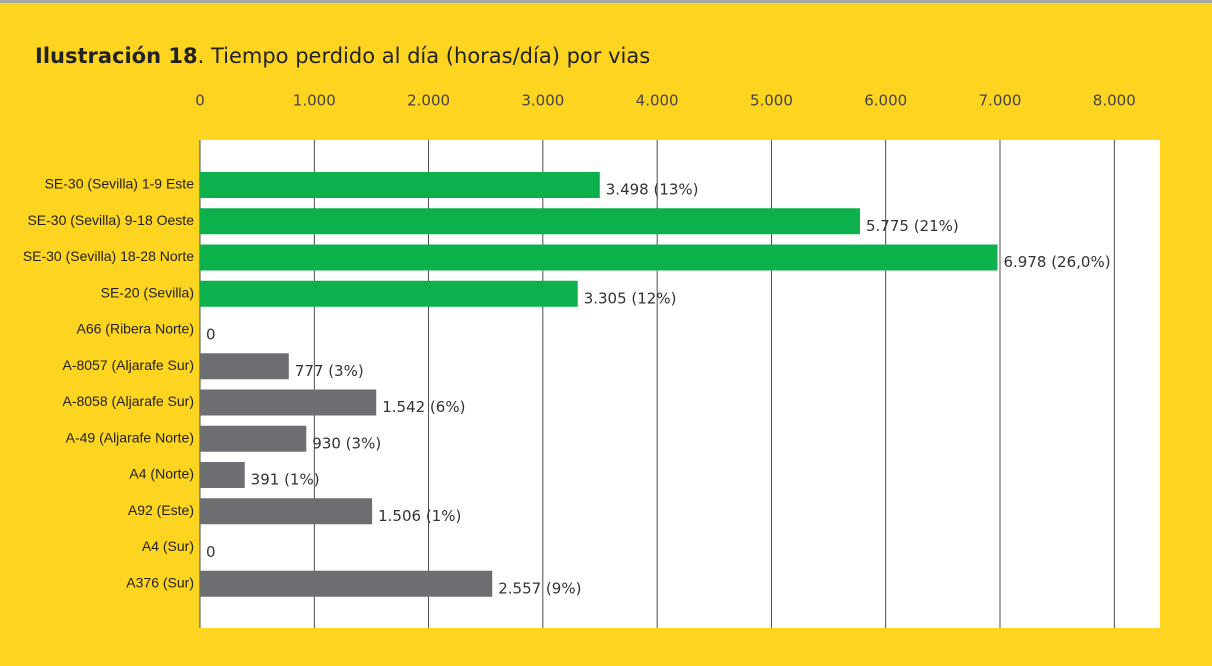 The height and width of the screenshot is (666, 1212). I want to click on value-label: 930 (3%), so click(346, 443).